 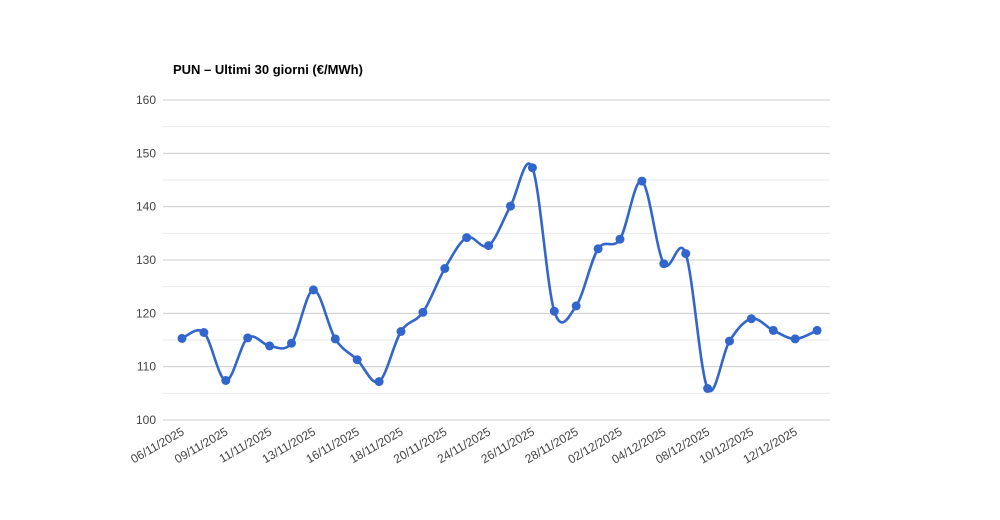 What do you see at coordinates (268, 69) in the screenshot?
I see `chart-title: PUN – Ultimi 30 giorni (€/MWh)` at bounding box center [268, 69].